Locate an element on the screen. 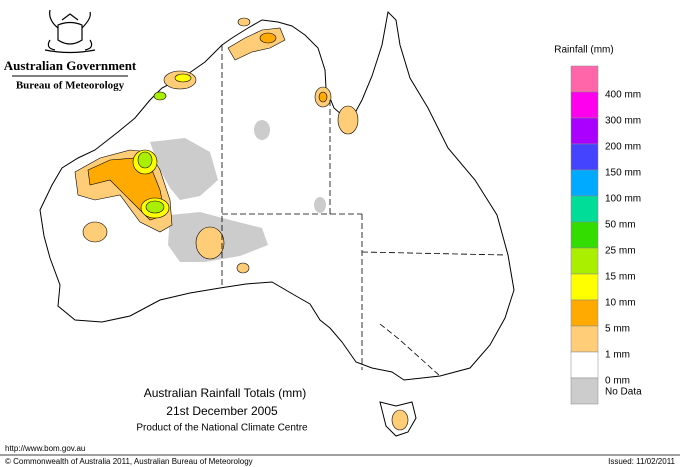  gov-name: Australian Government is located at coordinates (70, 65).